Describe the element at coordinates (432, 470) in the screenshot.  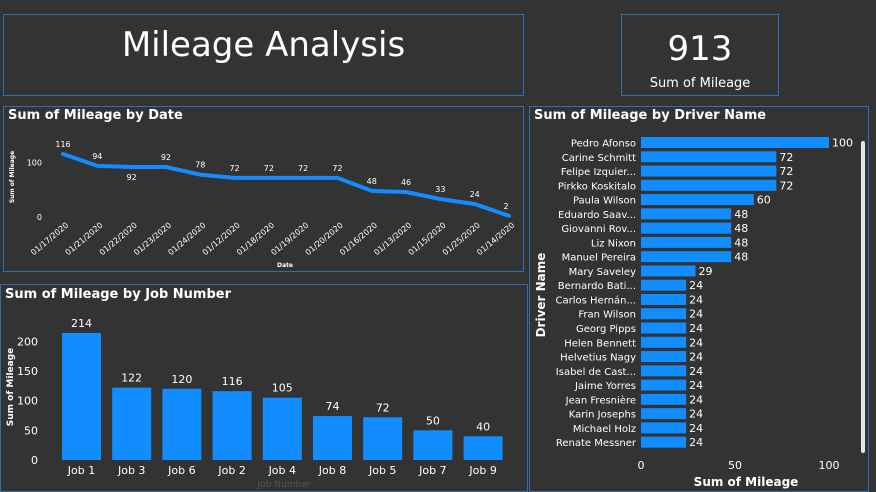
I see `x-tick-label: Job 7` at that location.